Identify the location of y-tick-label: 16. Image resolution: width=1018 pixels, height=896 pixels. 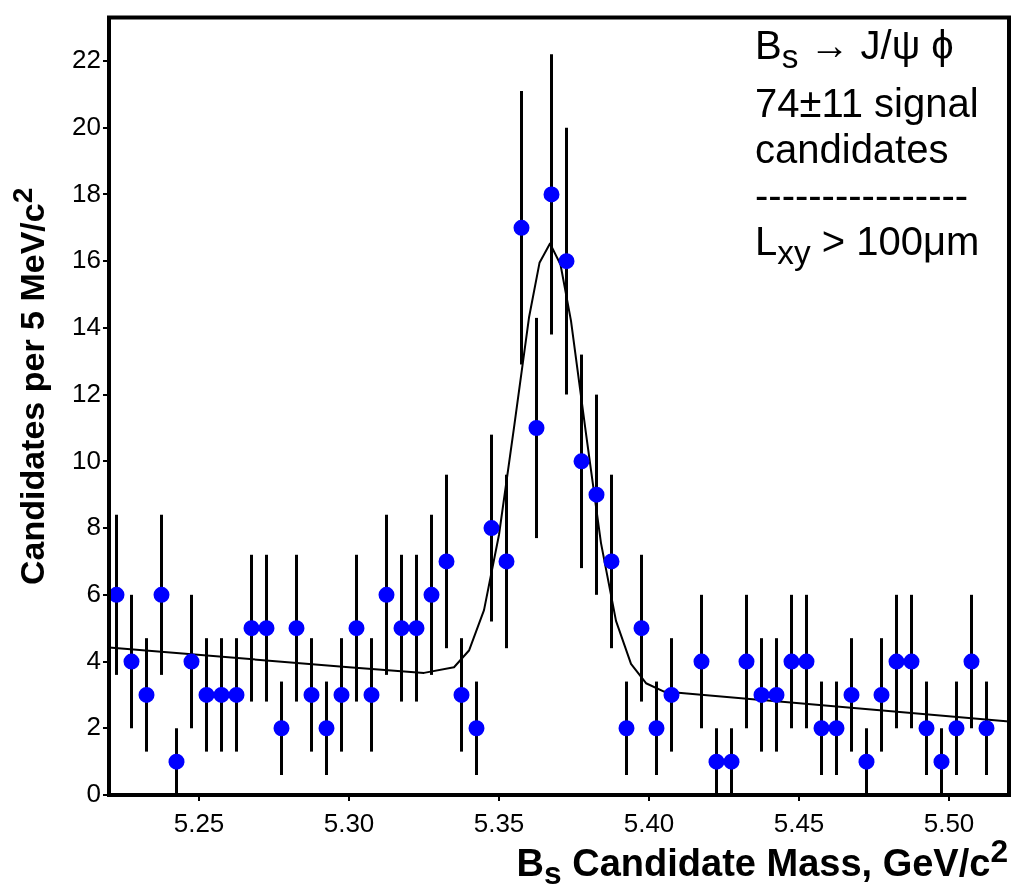
(86, 259).